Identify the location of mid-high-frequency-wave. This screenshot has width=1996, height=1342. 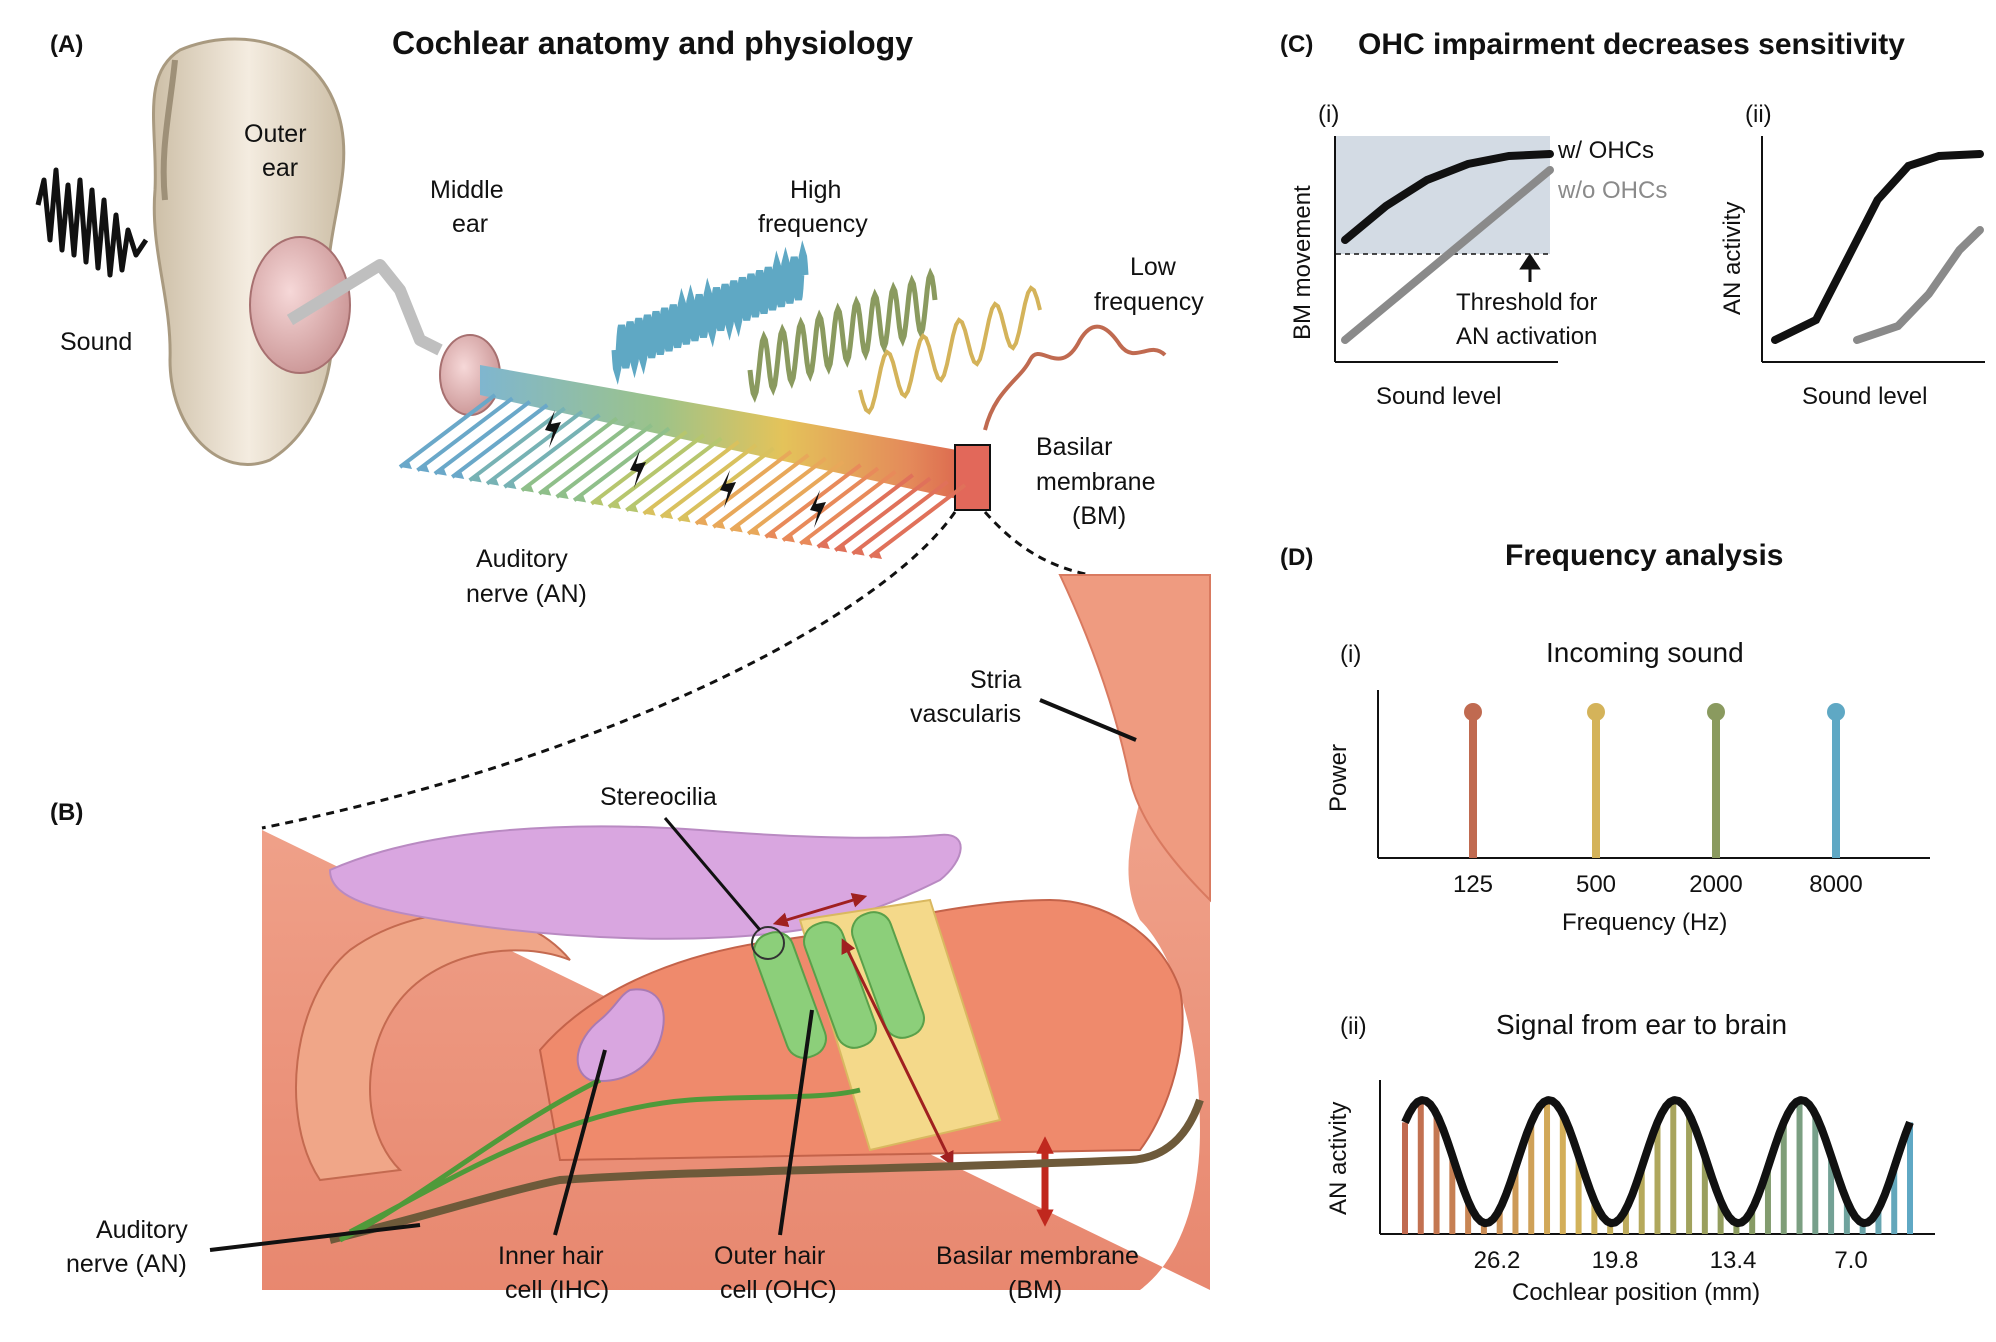
(842, 335).